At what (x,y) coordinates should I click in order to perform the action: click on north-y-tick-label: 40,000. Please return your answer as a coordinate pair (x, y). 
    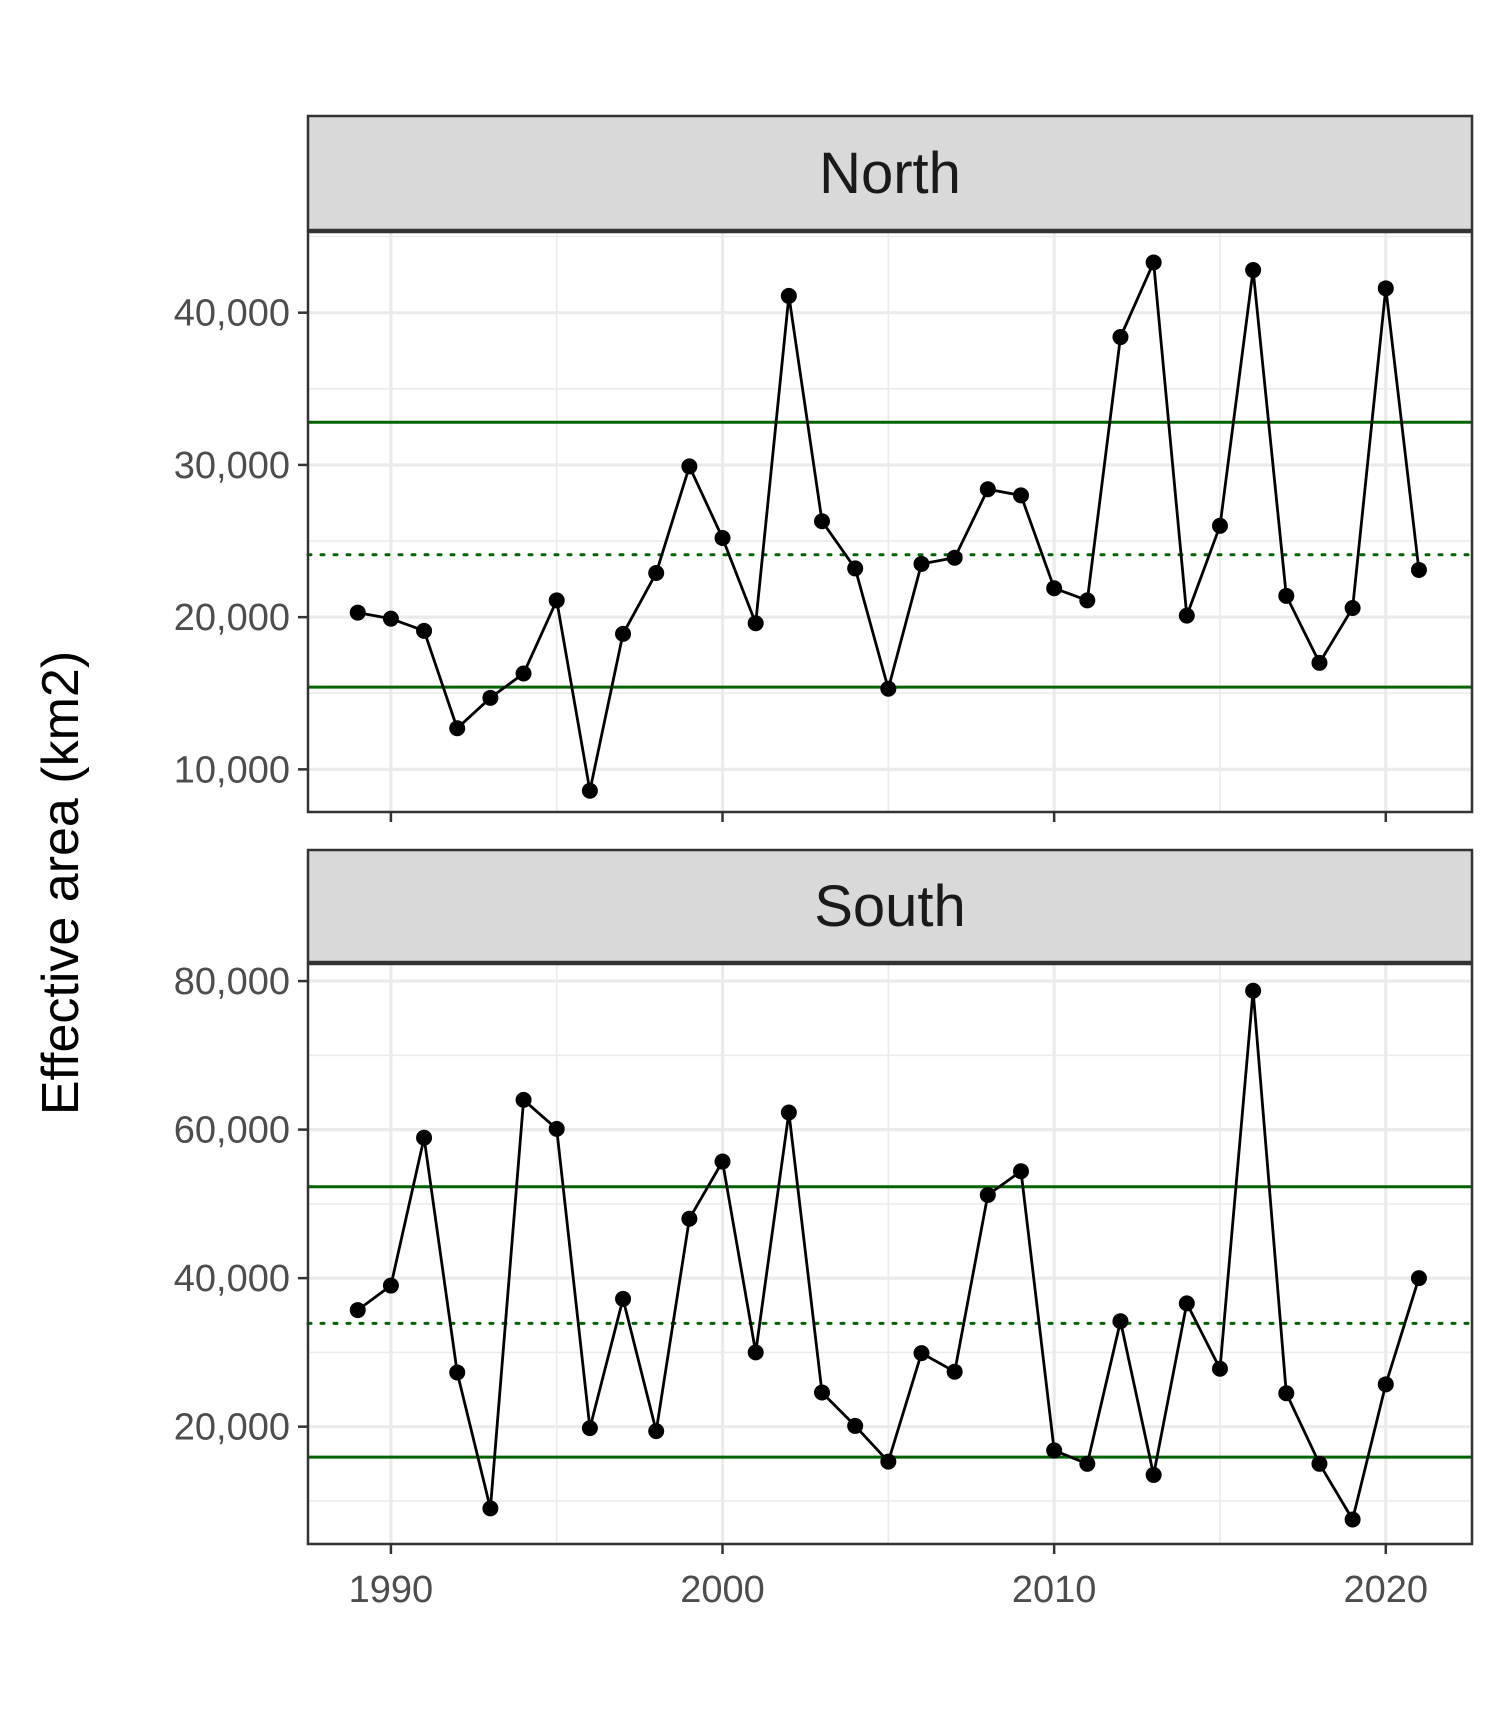
    Looking at the image, I should click on (232, 314).